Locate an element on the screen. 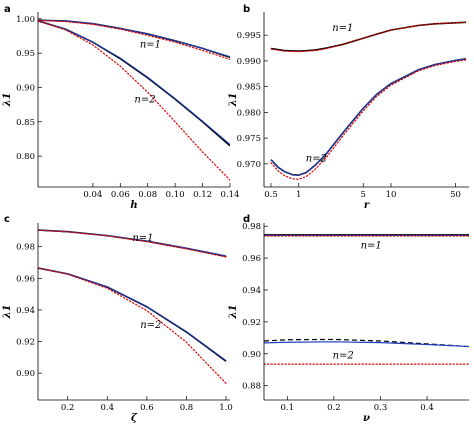  y-tick-label: 0.995 is located at coordinates (249, 36).